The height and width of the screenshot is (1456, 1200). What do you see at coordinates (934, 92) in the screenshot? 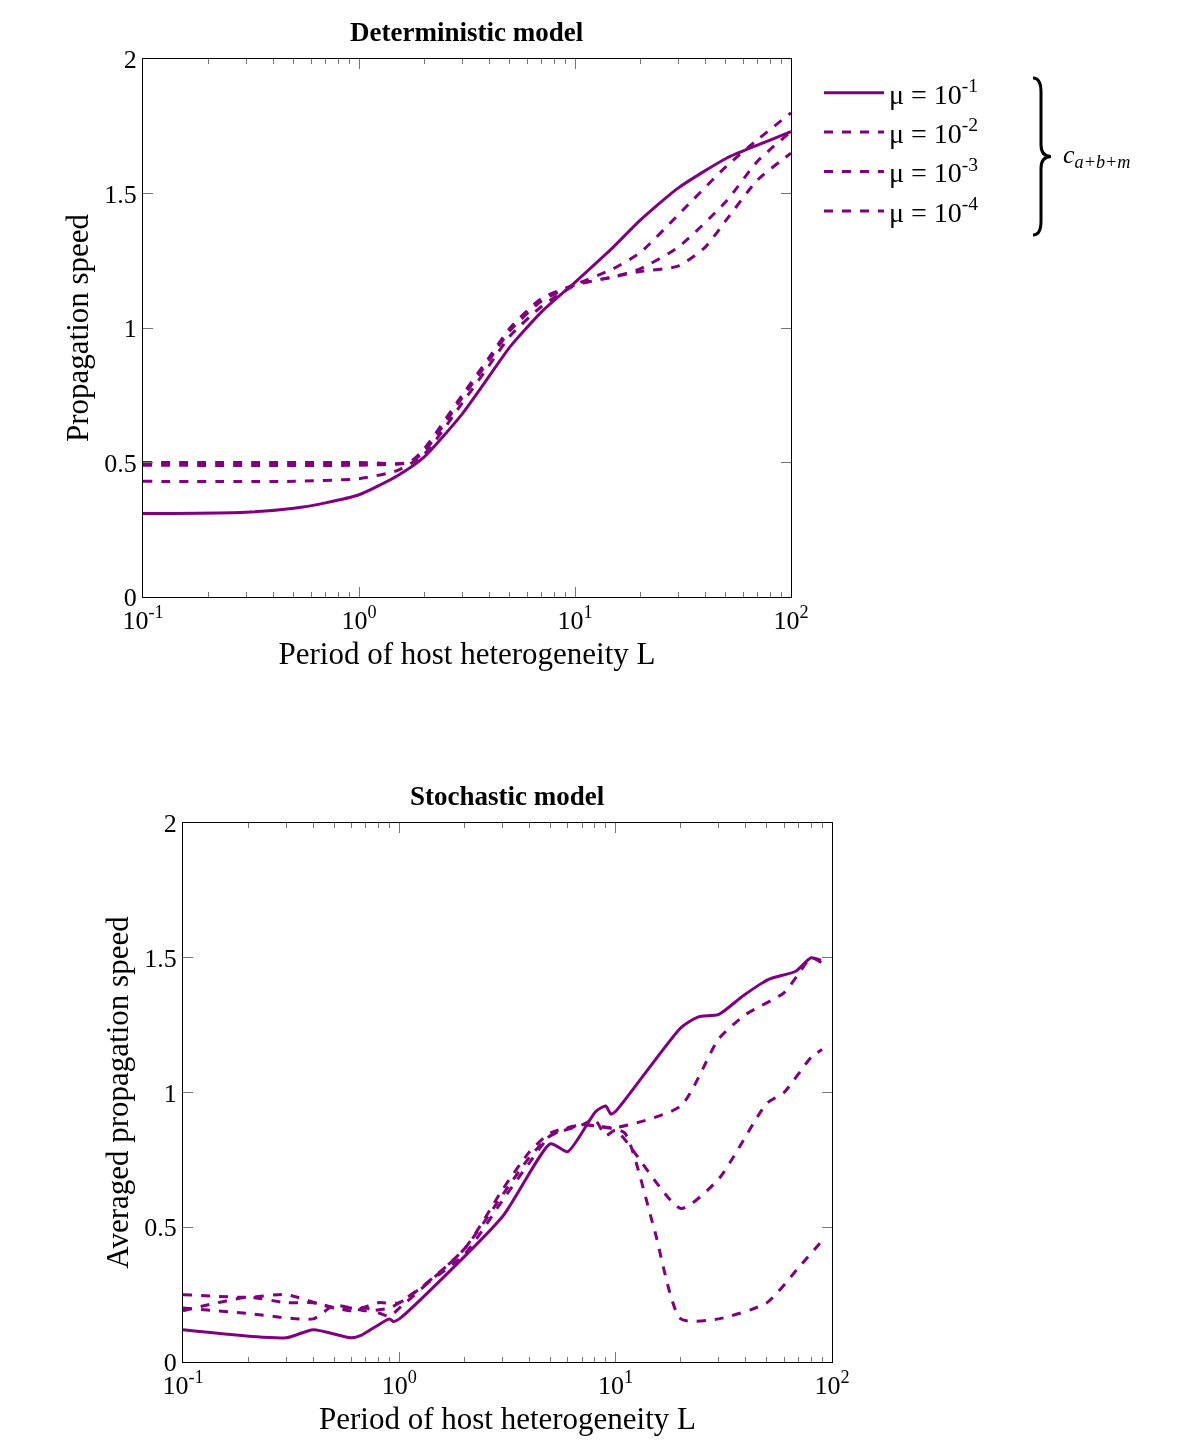
I see `legend-label: μ = 10$^{-1}$` at bounding box center [934, 92].